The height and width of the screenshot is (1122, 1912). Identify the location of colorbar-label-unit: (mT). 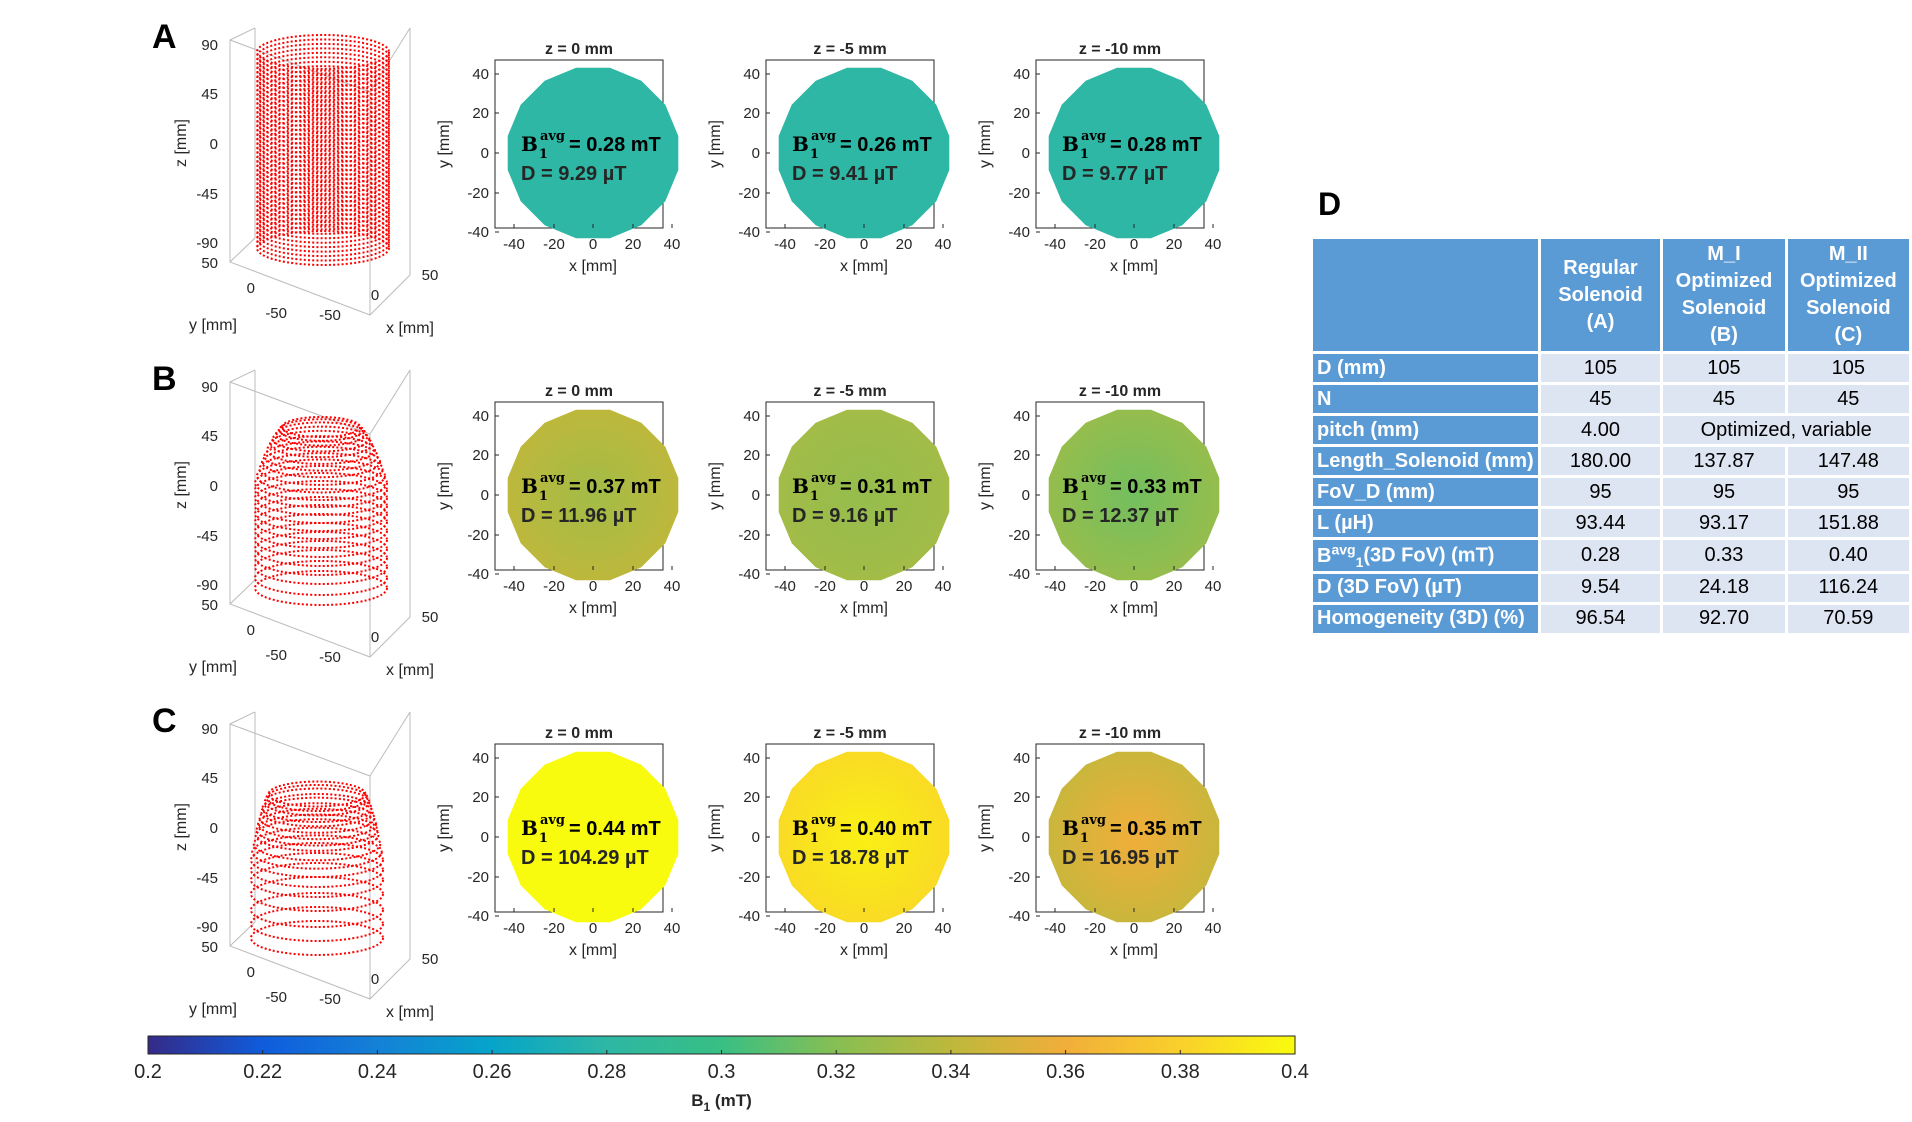
(731, 1100).